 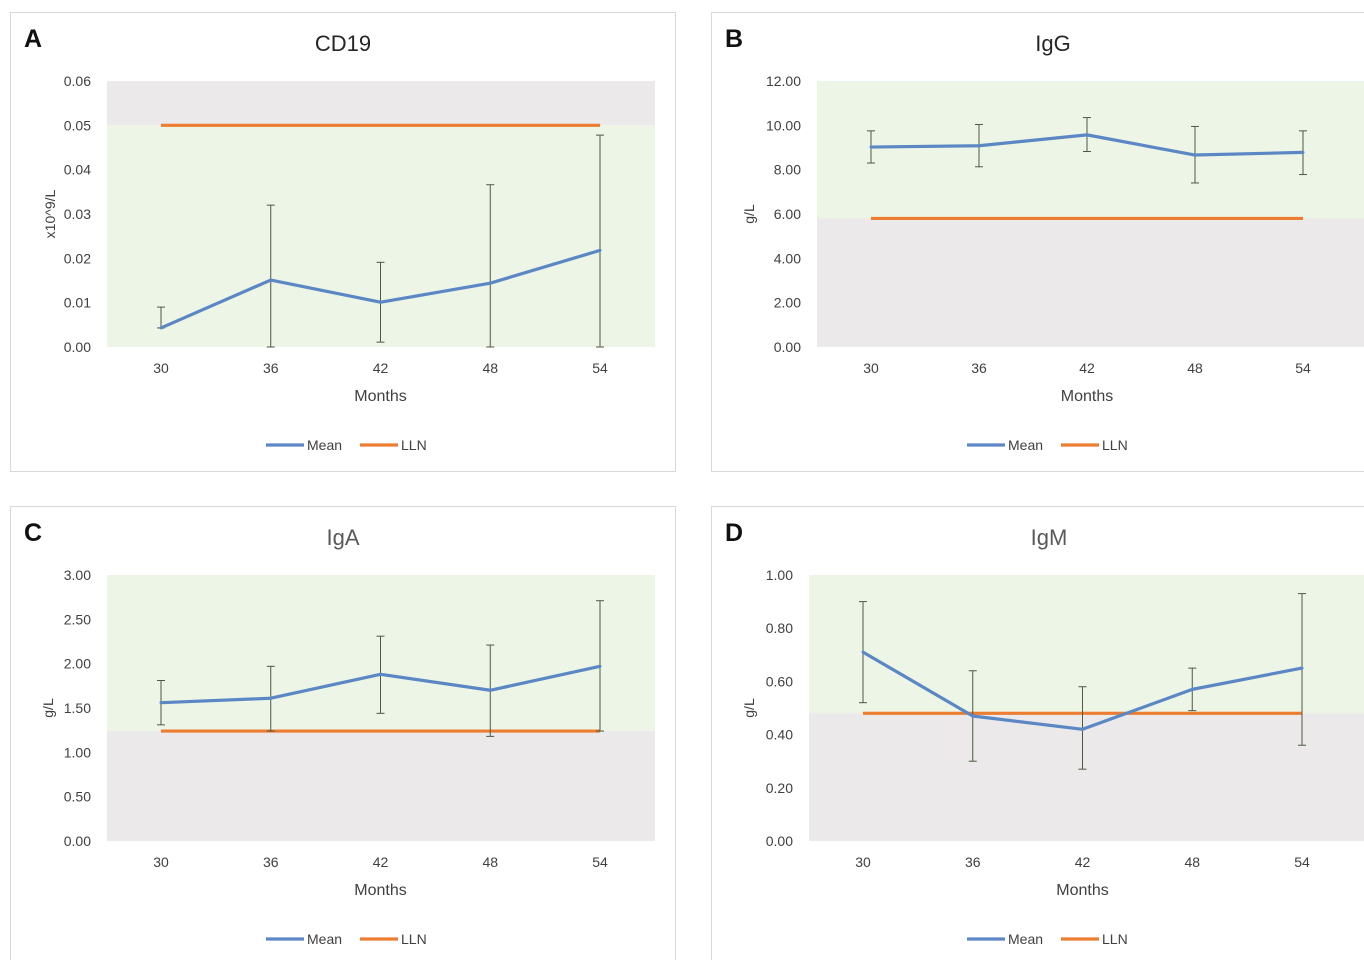 What do you see at coordinates (1086, 644) in the screenshot?
I see `plot-band-upper-d` at bounding box center [1086, 644].